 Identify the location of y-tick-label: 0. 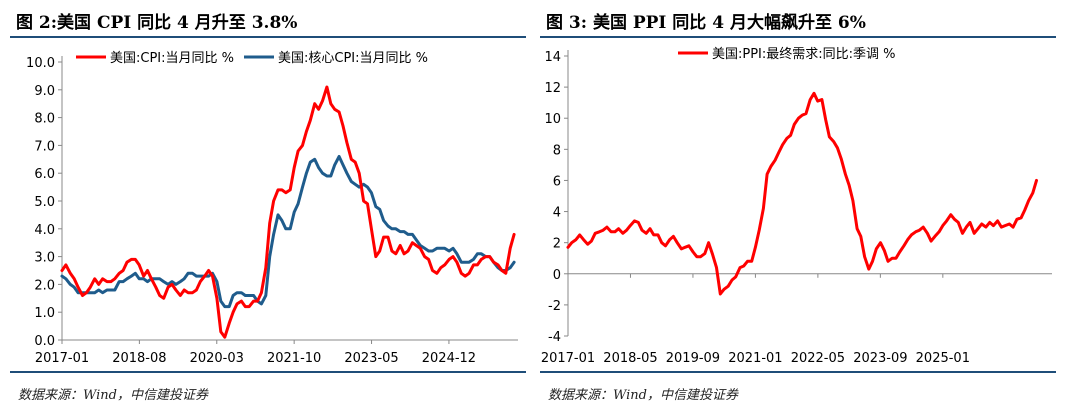
(557, 275).